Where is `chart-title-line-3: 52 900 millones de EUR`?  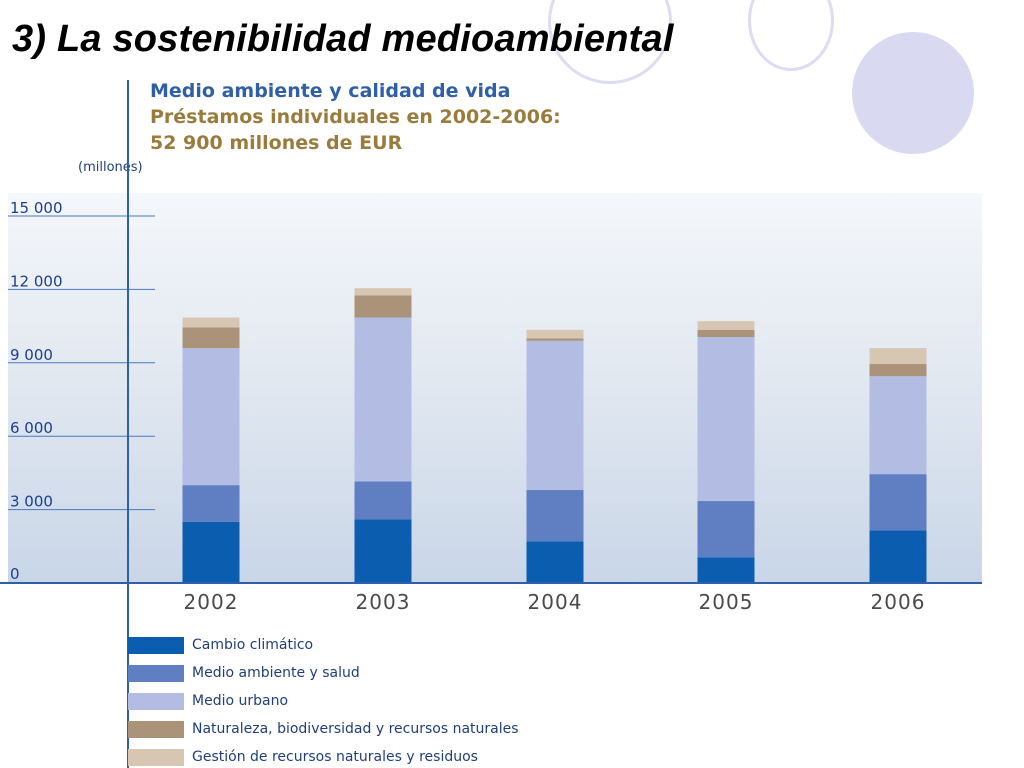
chart-title-line-3: 52 900 millones de EUR is located at coordinates (276, 143).